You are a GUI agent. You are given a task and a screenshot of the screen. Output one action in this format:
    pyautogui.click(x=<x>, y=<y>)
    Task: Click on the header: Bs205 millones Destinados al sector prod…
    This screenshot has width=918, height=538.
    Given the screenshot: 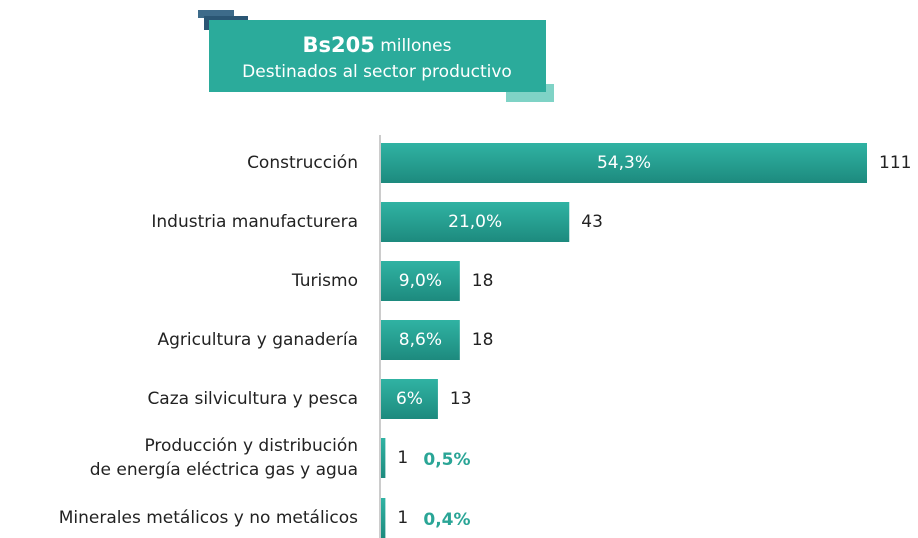 What is the action you would take?
    pyautogui.click(x=376, y=56)
    